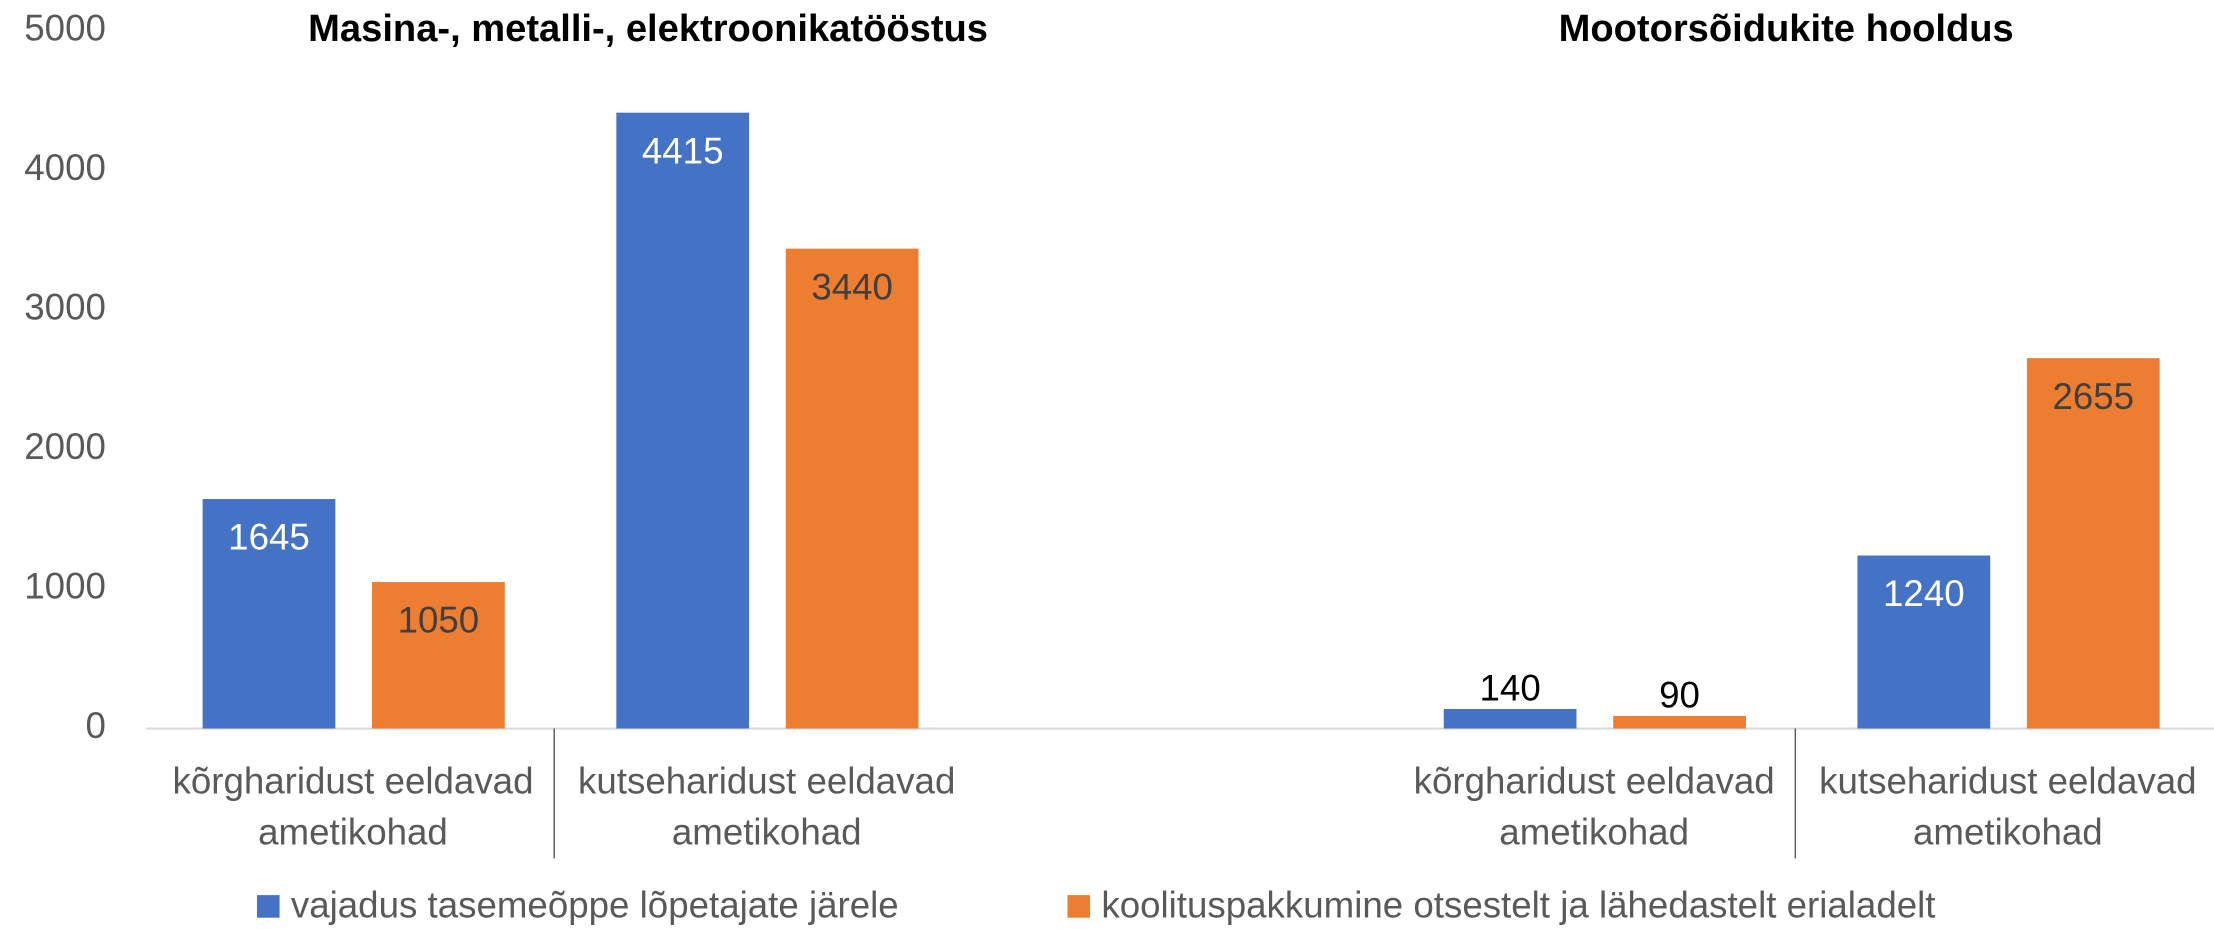 The width and height of the screenshot is (2214, 929). What do you see at coordinates (1679, 694) in the screenshot?
I see `data-label: 90` at bounding box center [1679, 694].